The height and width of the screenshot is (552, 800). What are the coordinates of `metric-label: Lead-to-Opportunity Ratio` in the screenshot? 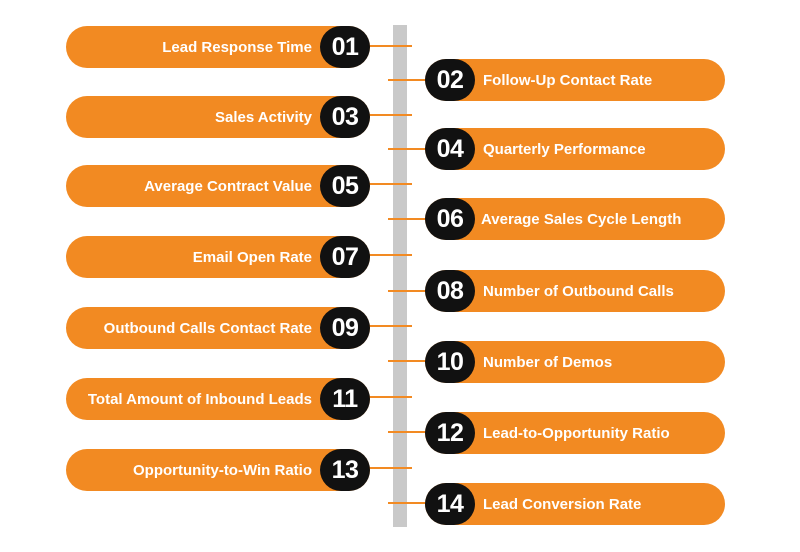 It's located at (576, 433).